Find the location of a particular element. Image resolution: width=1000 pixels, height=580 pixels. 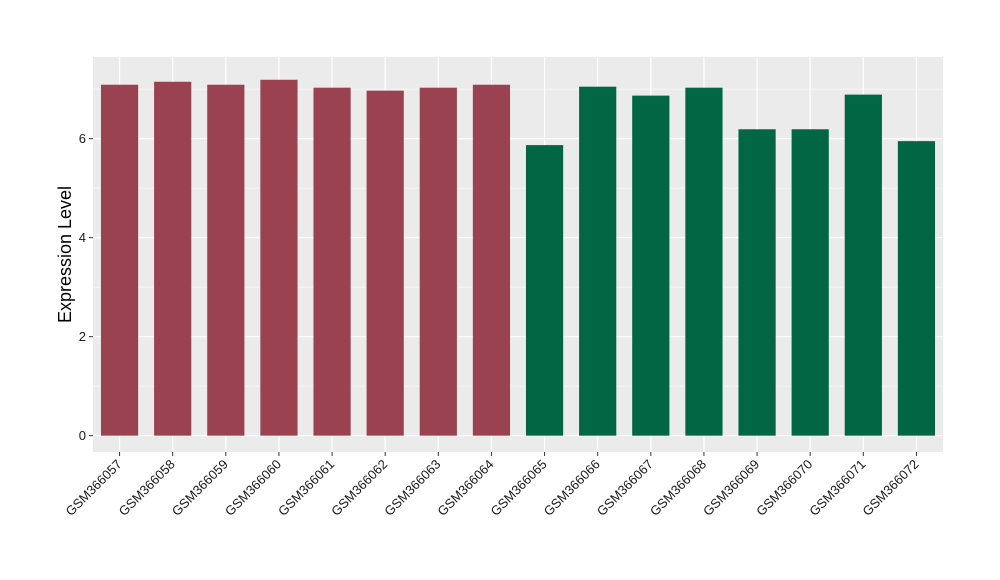

bar-gsm366063 is located at coordinates (438, 261).